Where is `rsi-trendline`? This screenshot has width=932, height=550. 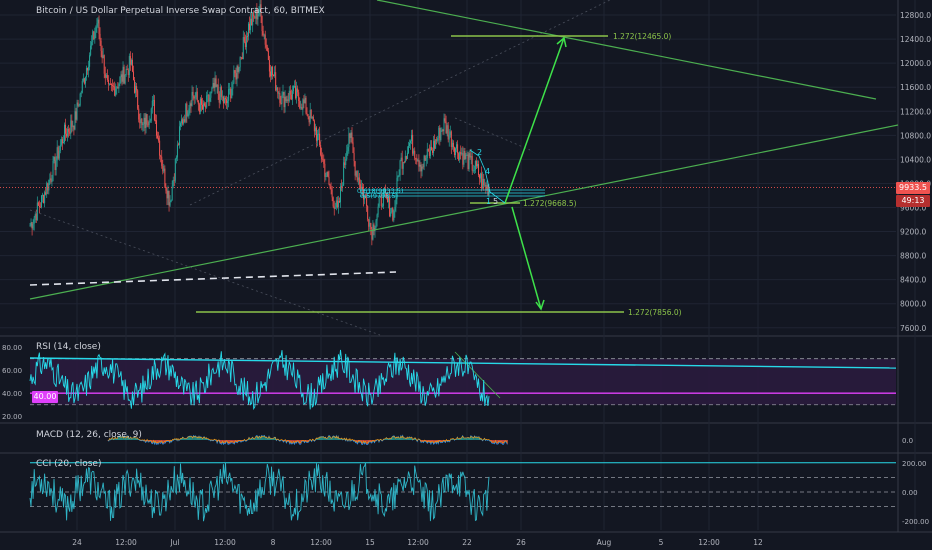
rsi-trendline is located at coordinates (463, 363).